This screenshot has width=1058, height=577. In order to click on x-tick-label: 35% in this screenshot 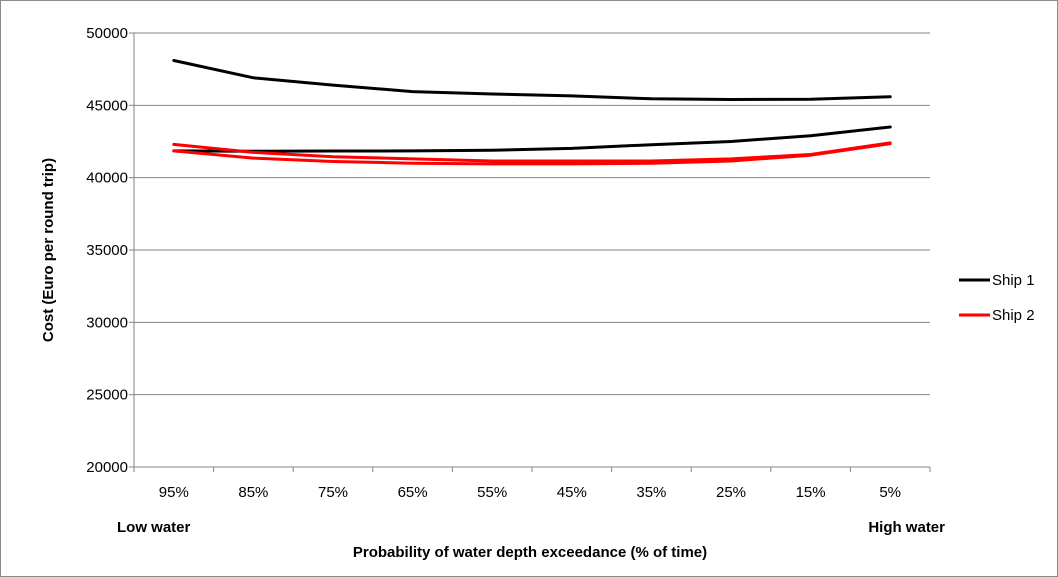, I will do `click(651, 492)`.